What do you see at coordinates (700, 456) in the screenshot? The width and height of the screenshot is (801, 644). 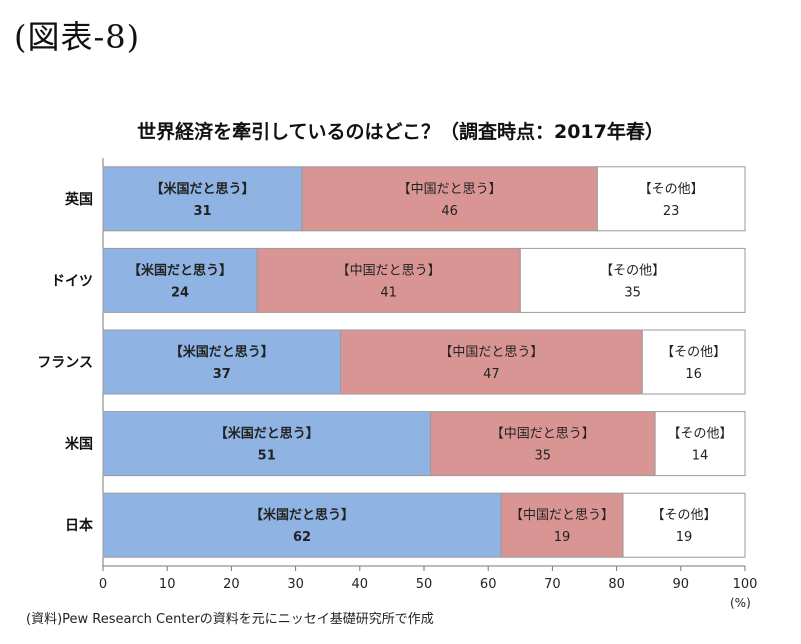 I see `segment-value-label: 14` at bounding box center [700, 456].